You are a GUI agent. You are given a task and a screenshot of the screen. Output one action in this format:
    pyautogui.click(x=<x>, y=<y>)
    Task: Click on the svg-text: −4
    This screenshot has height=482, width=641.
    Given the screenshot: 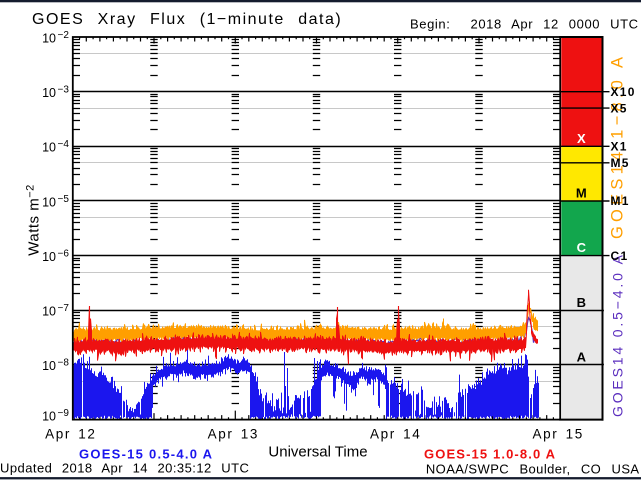 What is the action you would take?
    pyautogui.click(x=64, y=144)
    